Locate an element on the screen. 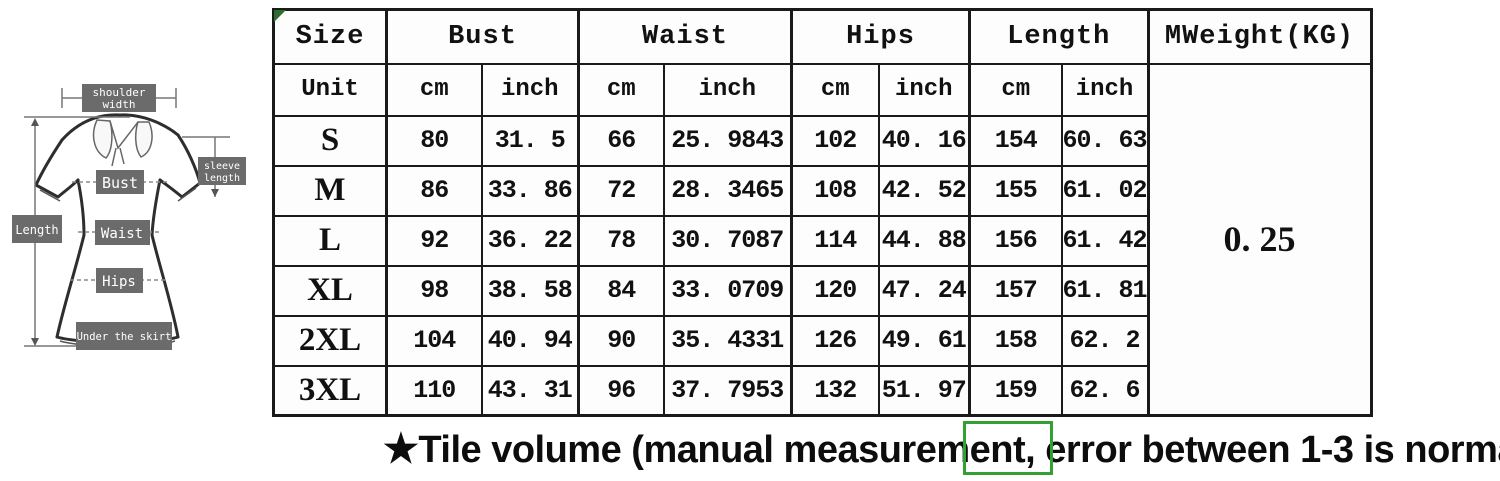 The image size is (1500, 481). corner-triangle-marker is located at coordinates (280, 16).